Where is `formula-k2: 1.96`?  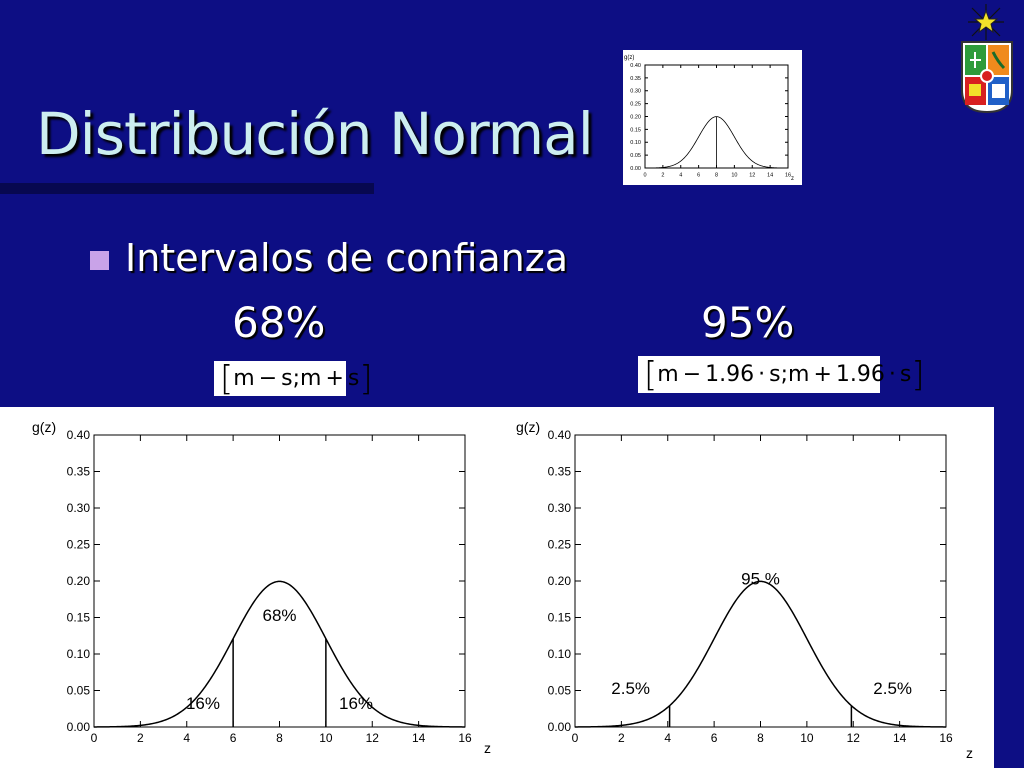
formula-k2: 1.96 is located at coordinates (860, 374).